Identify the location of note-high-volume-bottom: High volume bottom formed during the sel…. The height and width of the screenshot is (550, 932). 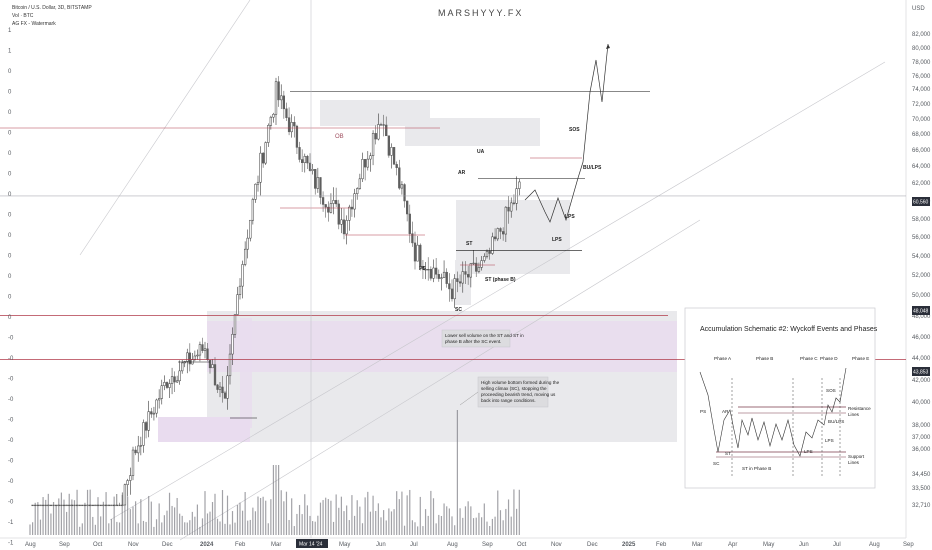
(509, 392).